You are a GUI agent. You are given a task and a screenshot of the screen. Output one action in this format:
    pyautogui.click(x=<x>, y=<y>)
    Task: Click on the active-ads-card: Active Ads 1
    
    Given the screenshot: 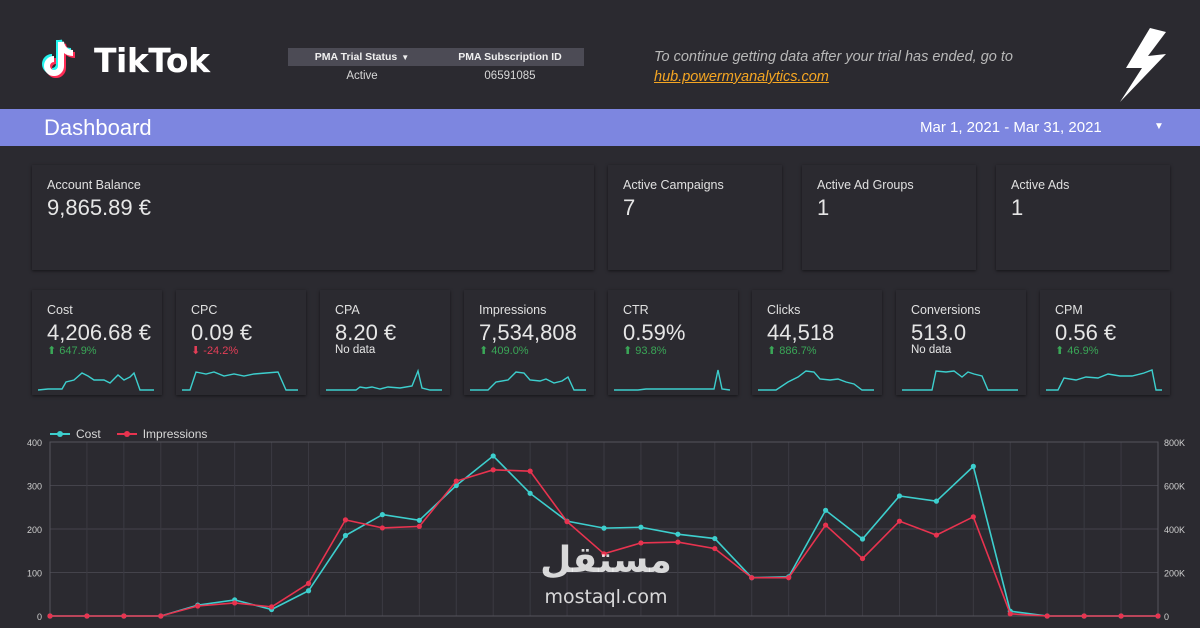 What is the action you would take?
    pyautogui.click(x=1083, y=217)
    